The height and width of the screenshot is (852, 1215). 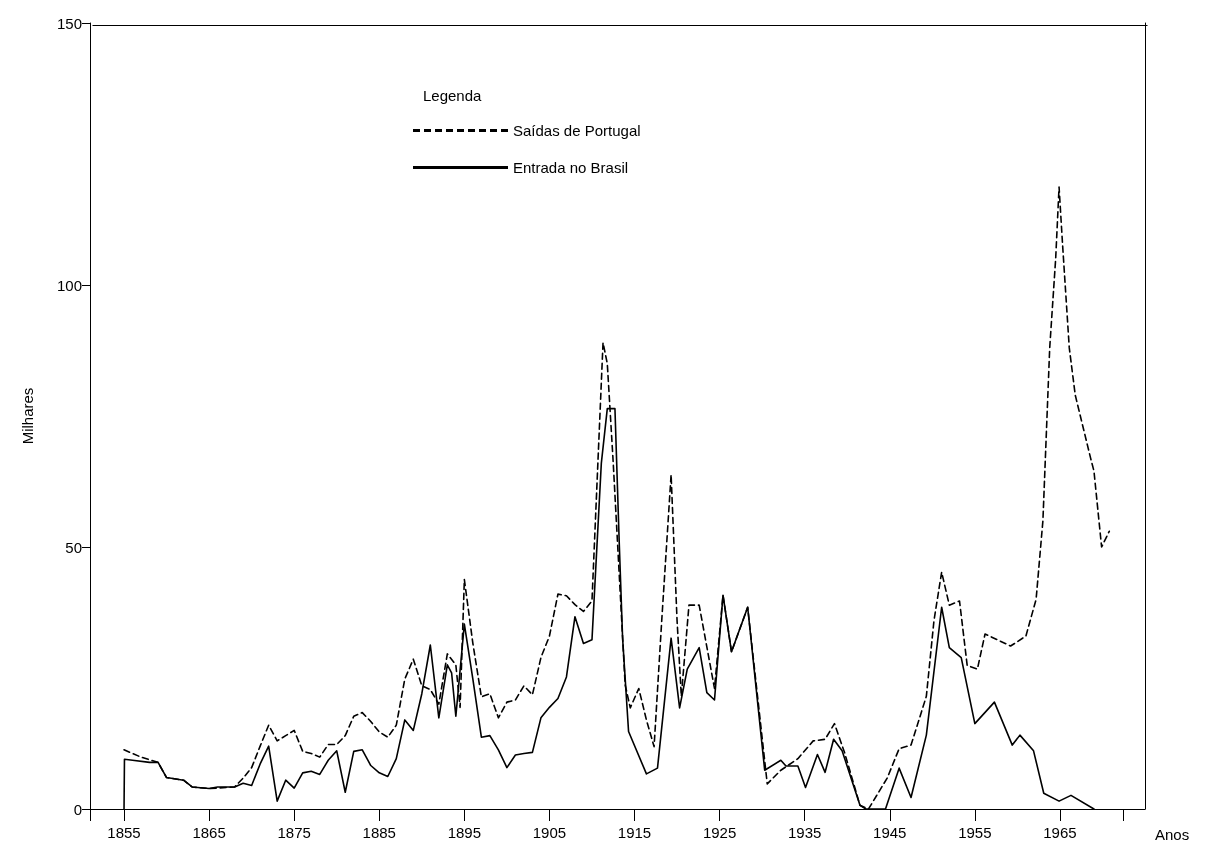 I want to click on x-axis-title: Anos, so click(x=1172, y=834).